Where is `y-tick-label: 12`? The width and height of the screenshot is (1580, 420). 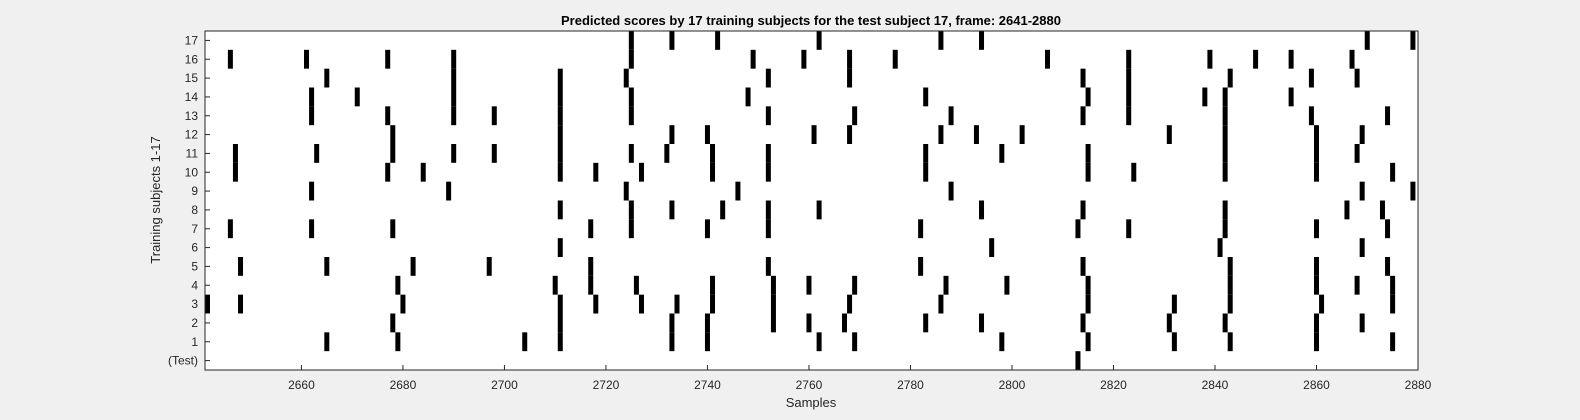
y-tick-label: 12 is located at coordinates (192, 135).